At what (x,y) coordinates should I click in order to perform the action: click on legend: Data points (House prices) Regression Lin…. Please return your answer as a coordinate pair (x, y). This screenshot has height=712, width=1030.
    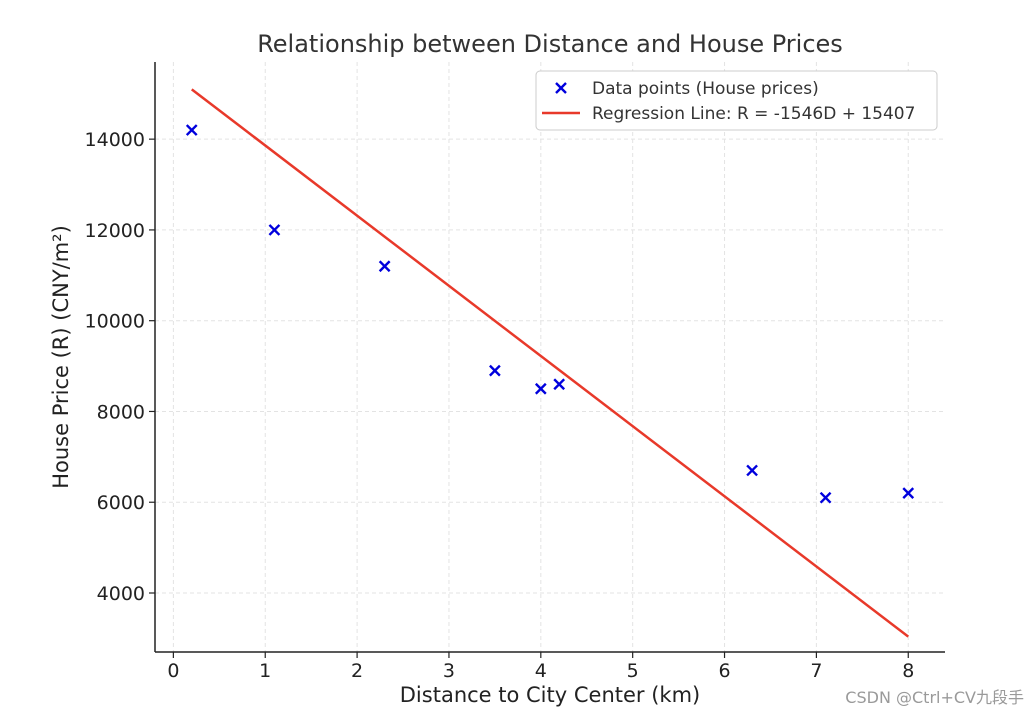
    Looking at the image, I should click on (736, 100).